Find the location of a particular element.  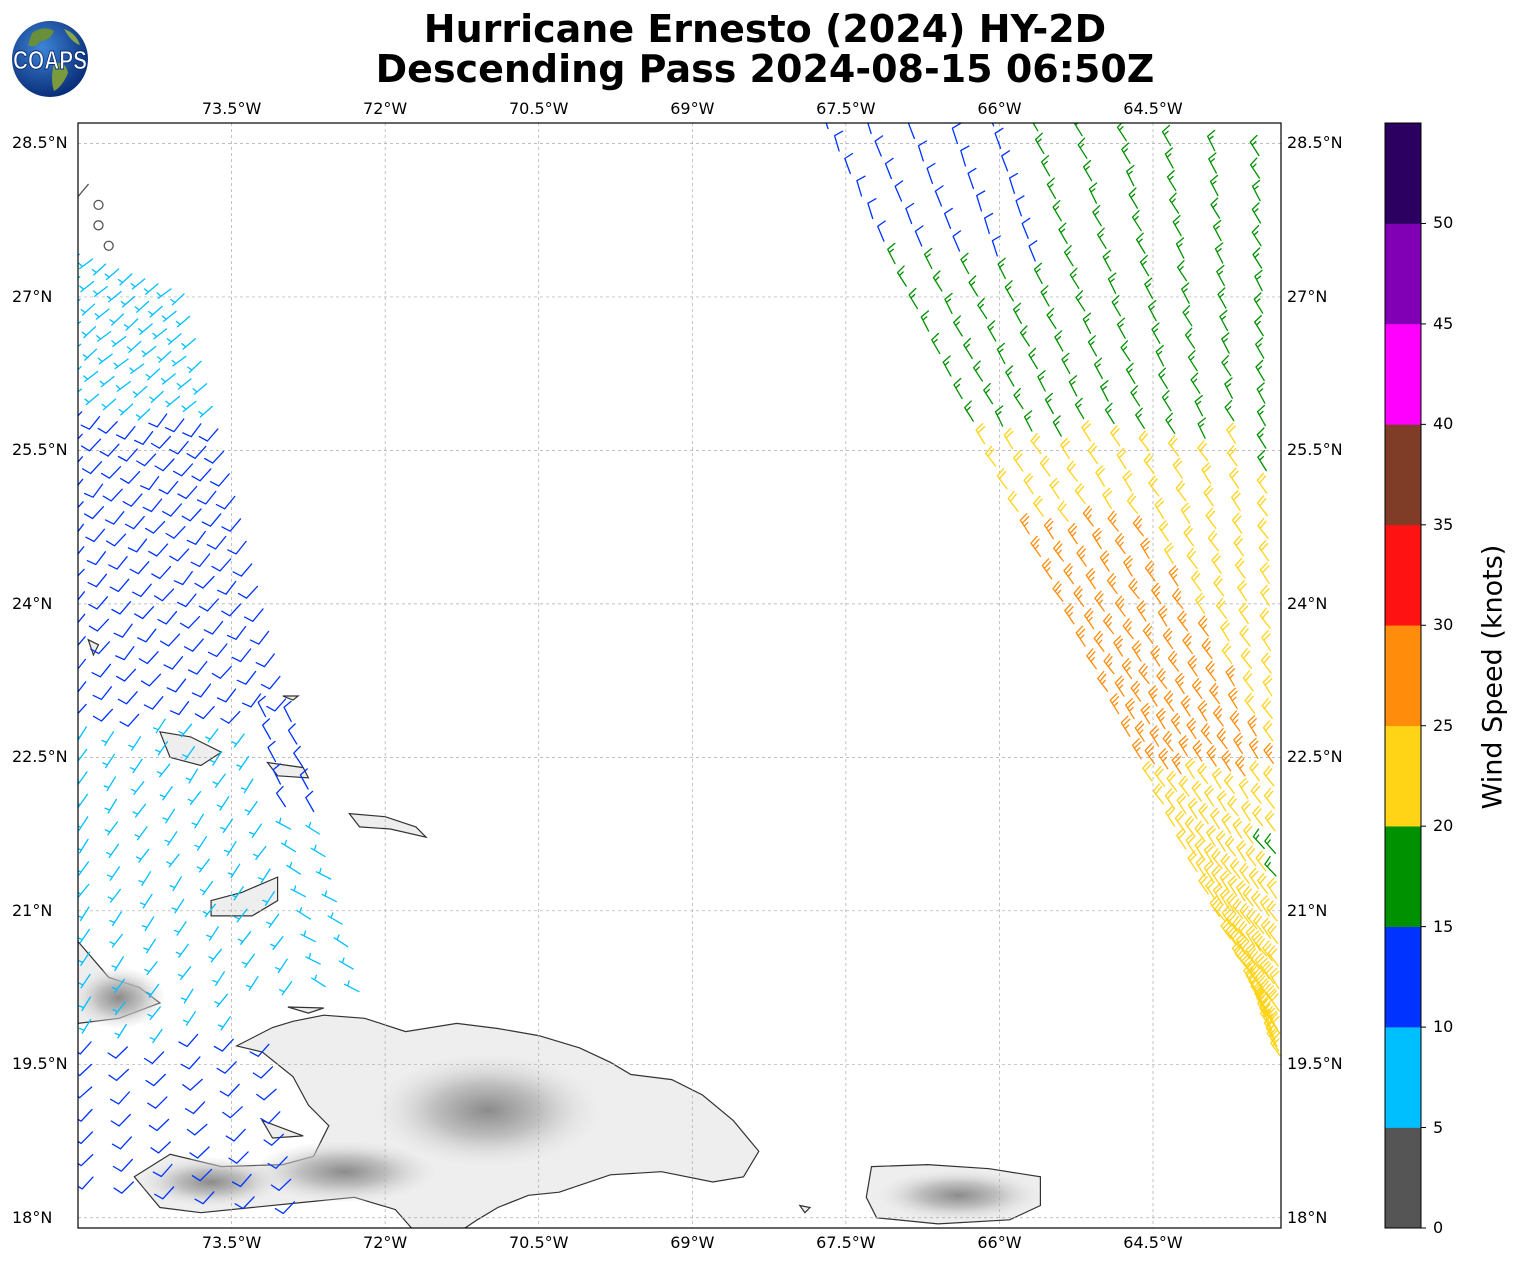

colorbar-segment is located at coordinates (1403, 374).